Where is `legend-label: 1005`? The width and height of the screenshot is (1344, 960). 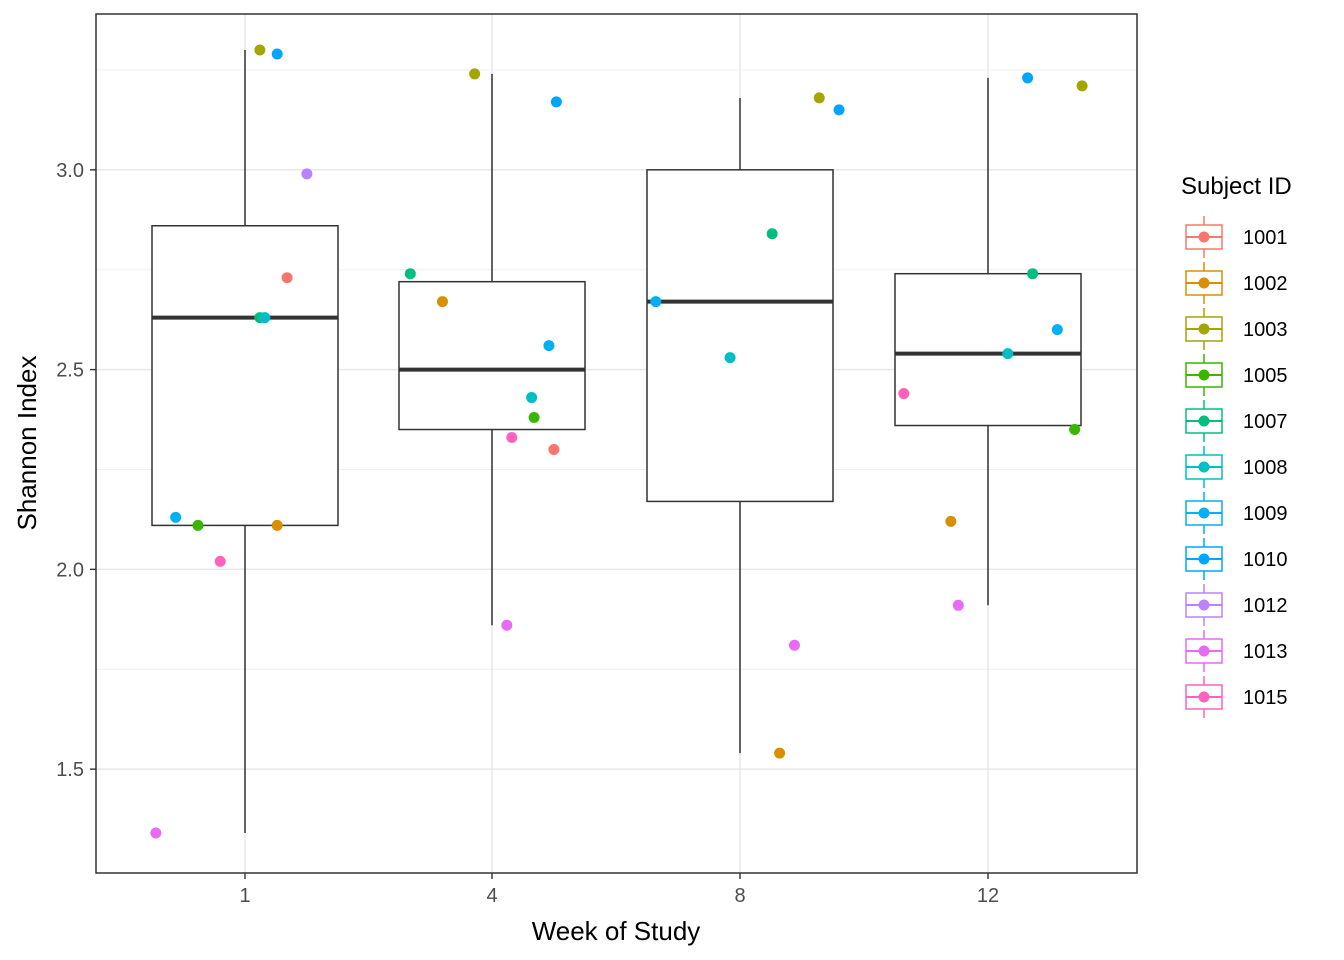
legend-label: 1005 is located at coordinates (1265, 376).